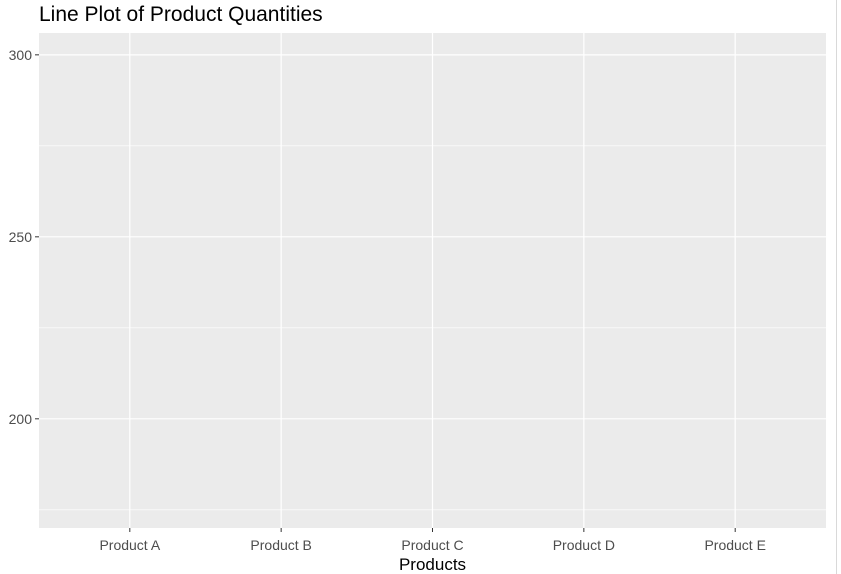 The image size is (841, 574). What do you see at coordinates (280, 545) in the screenshot?
I see `x-tick-label: Product B` at bounding box center [280, 545].